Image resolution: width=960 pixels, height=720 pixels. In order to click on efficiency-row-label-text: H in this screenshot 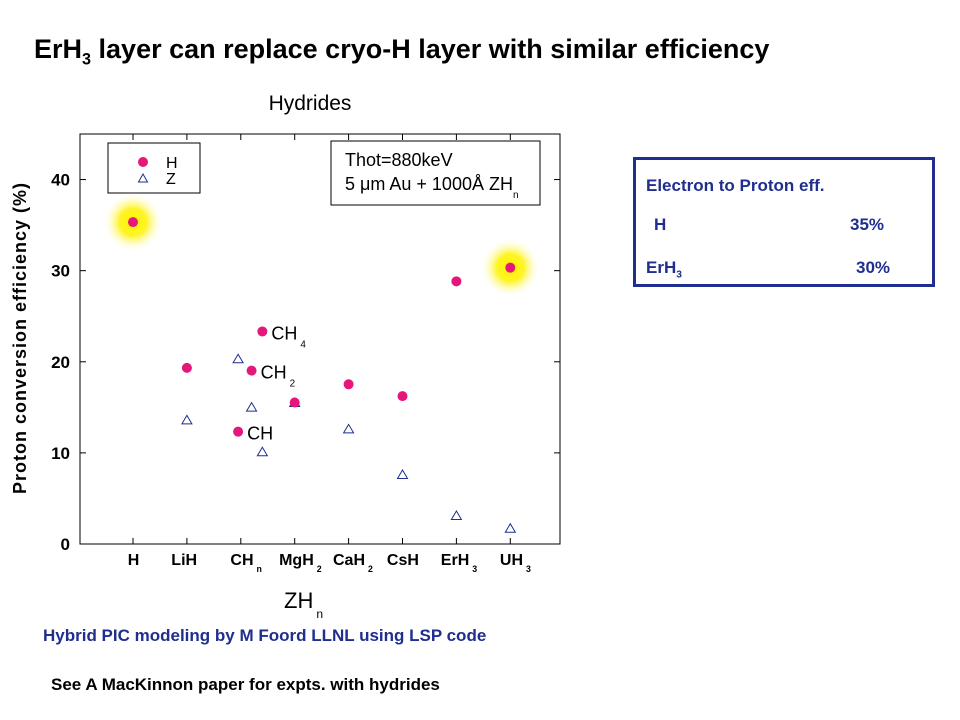, I will do `click(660, 224)`.